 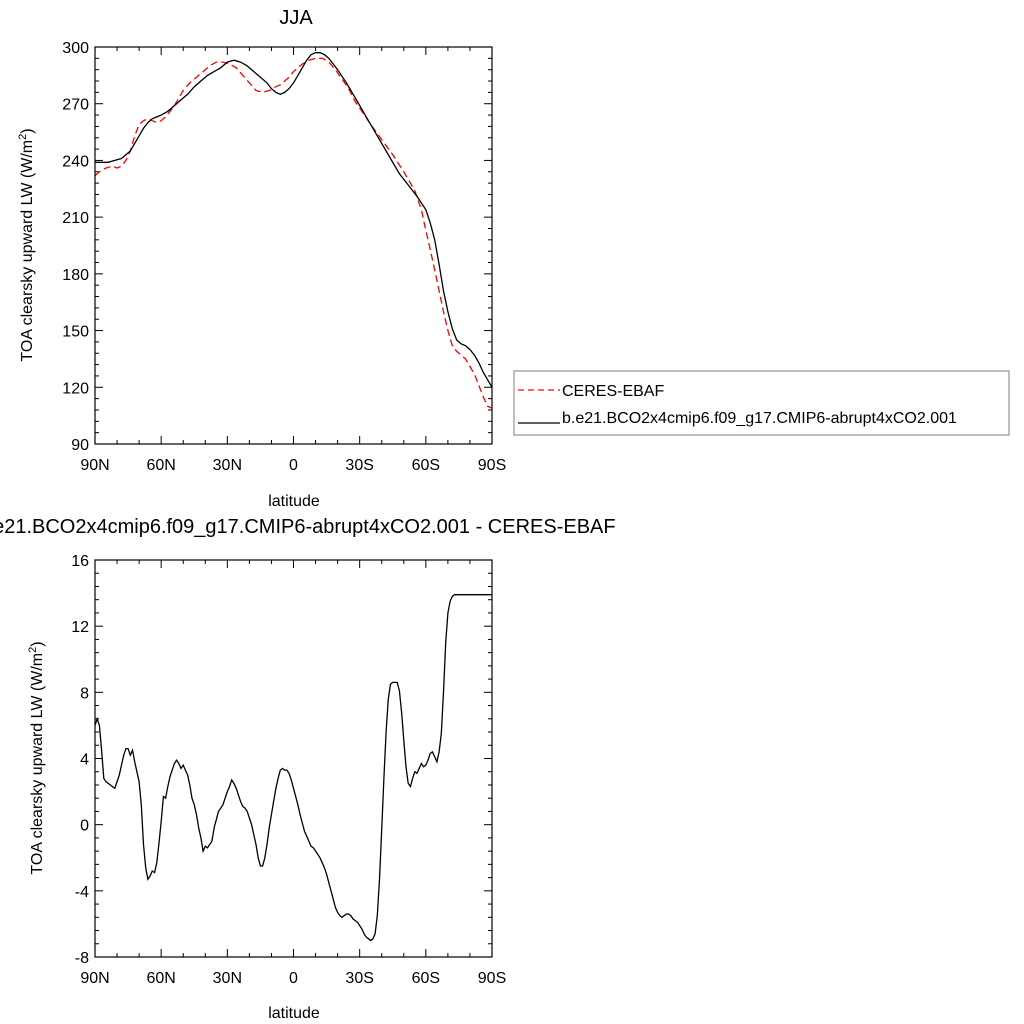 What do you see at coordinates (94, 978) in the screenshot?
I see `bot-xtick-label: 90N` at bounding box center [94, 978].